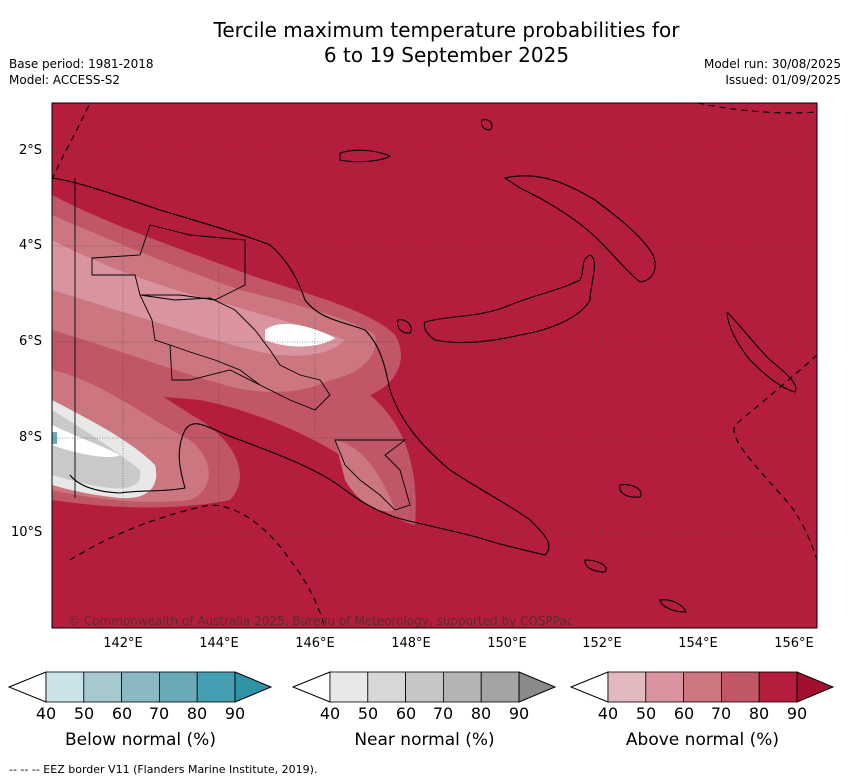  I want to click on border-central, so click(372, 475).